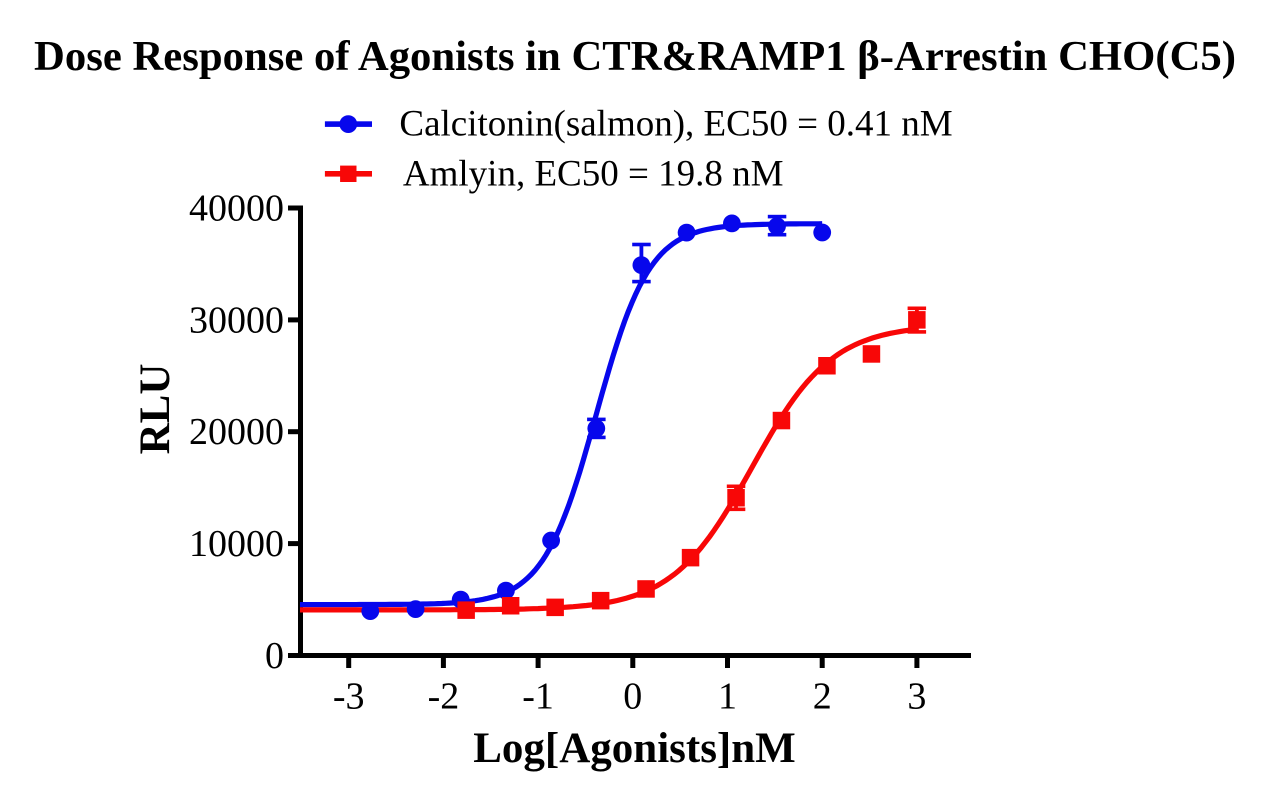 This screenshot has height=807, width=1269. Describe the element at coordinates (236, 209) in the screenshot. I see `svg-text: 40000` at that location.